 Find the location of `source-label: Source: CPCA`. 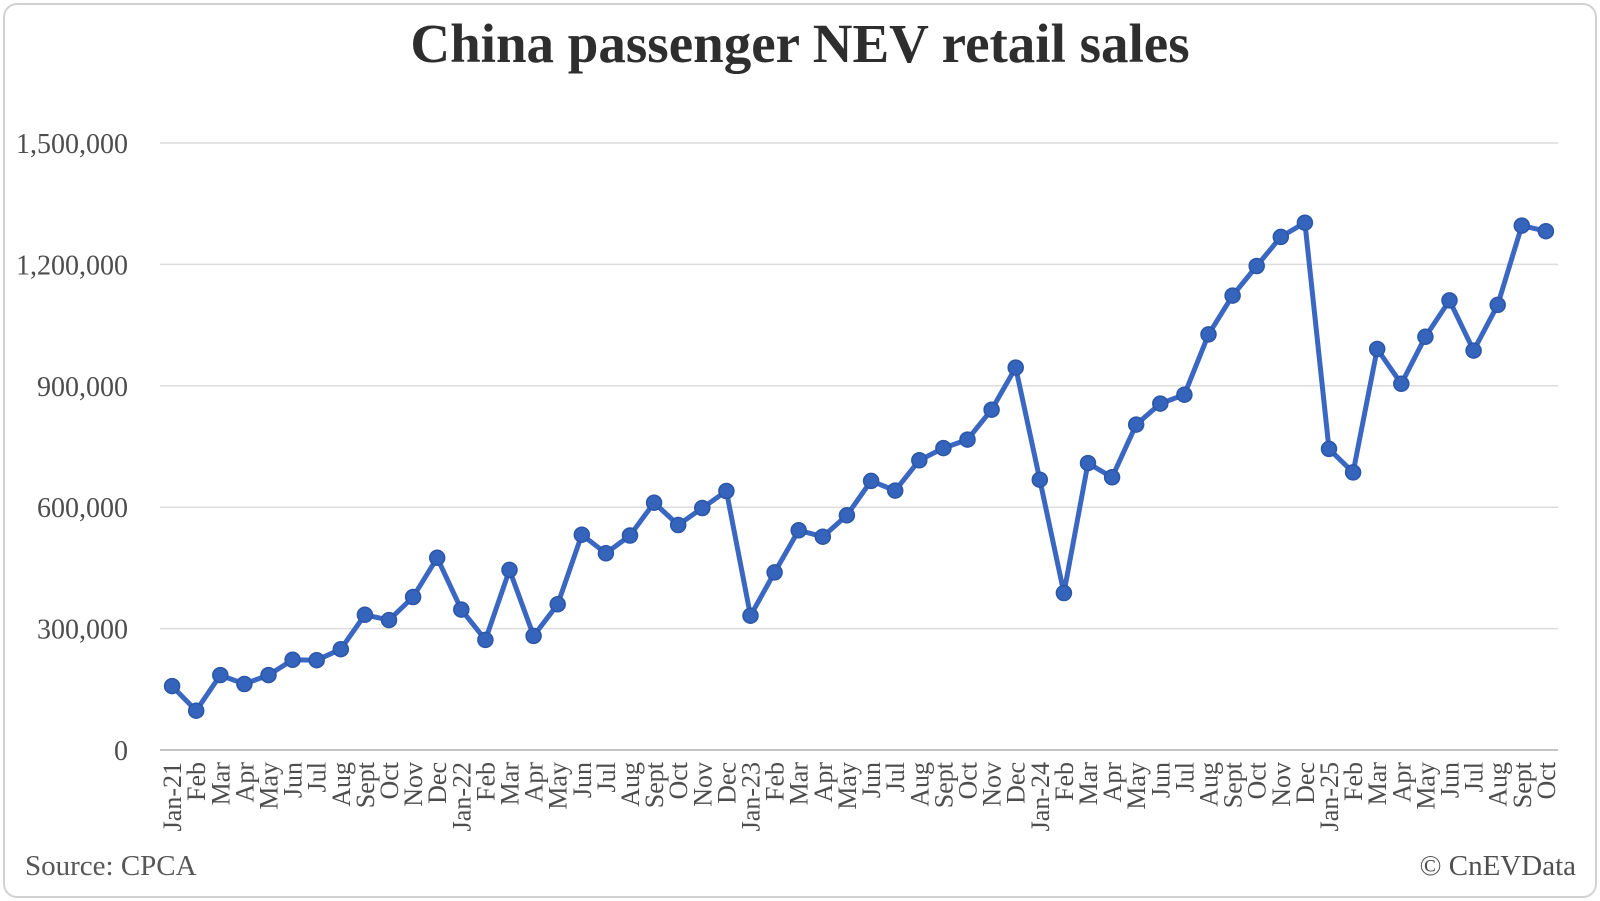

source-label: Source: CPCA is located at coordinates (111, 866).